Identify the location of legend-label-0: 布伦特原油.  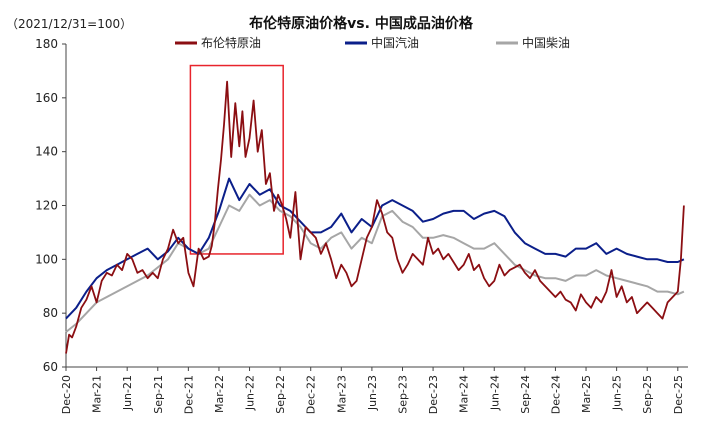
(231, 42).